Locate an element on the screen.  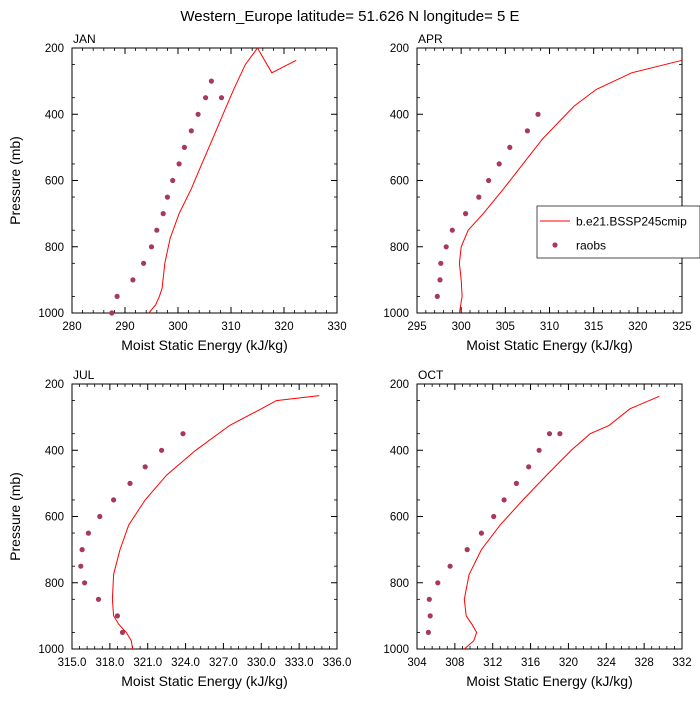
x-tick-label: 305 is located at coordinates (505, 327).